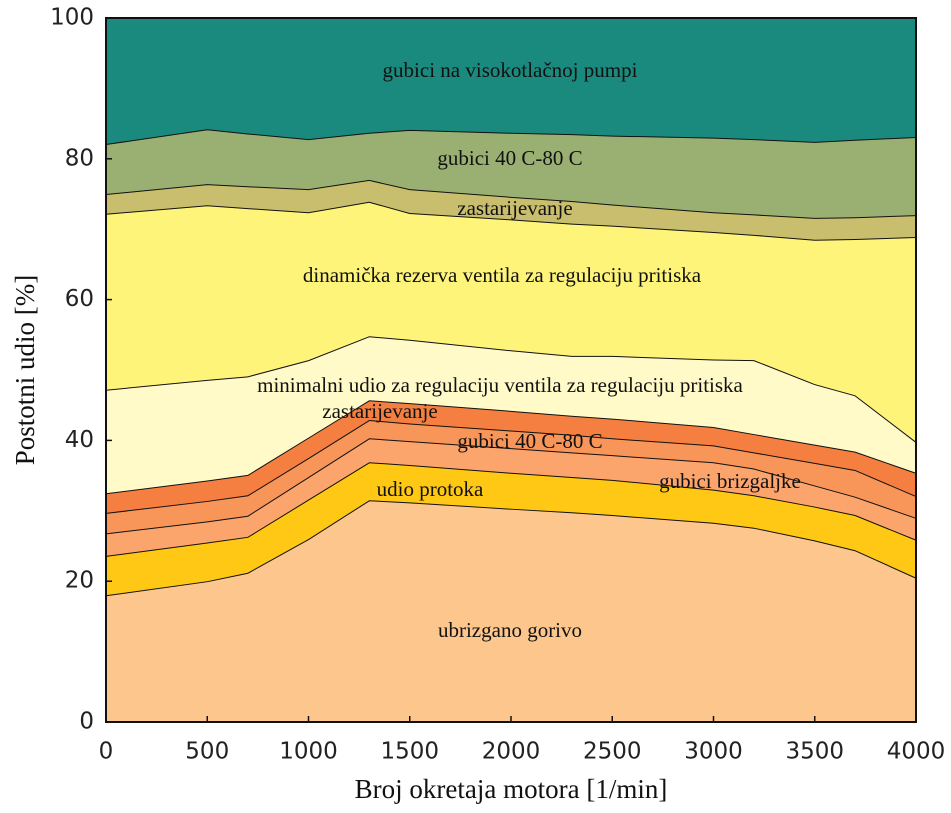  What do you see at coordinates (430, 489) in the screenshot?
I see `area-label: udio protoka` at bounding box center [430, 489].